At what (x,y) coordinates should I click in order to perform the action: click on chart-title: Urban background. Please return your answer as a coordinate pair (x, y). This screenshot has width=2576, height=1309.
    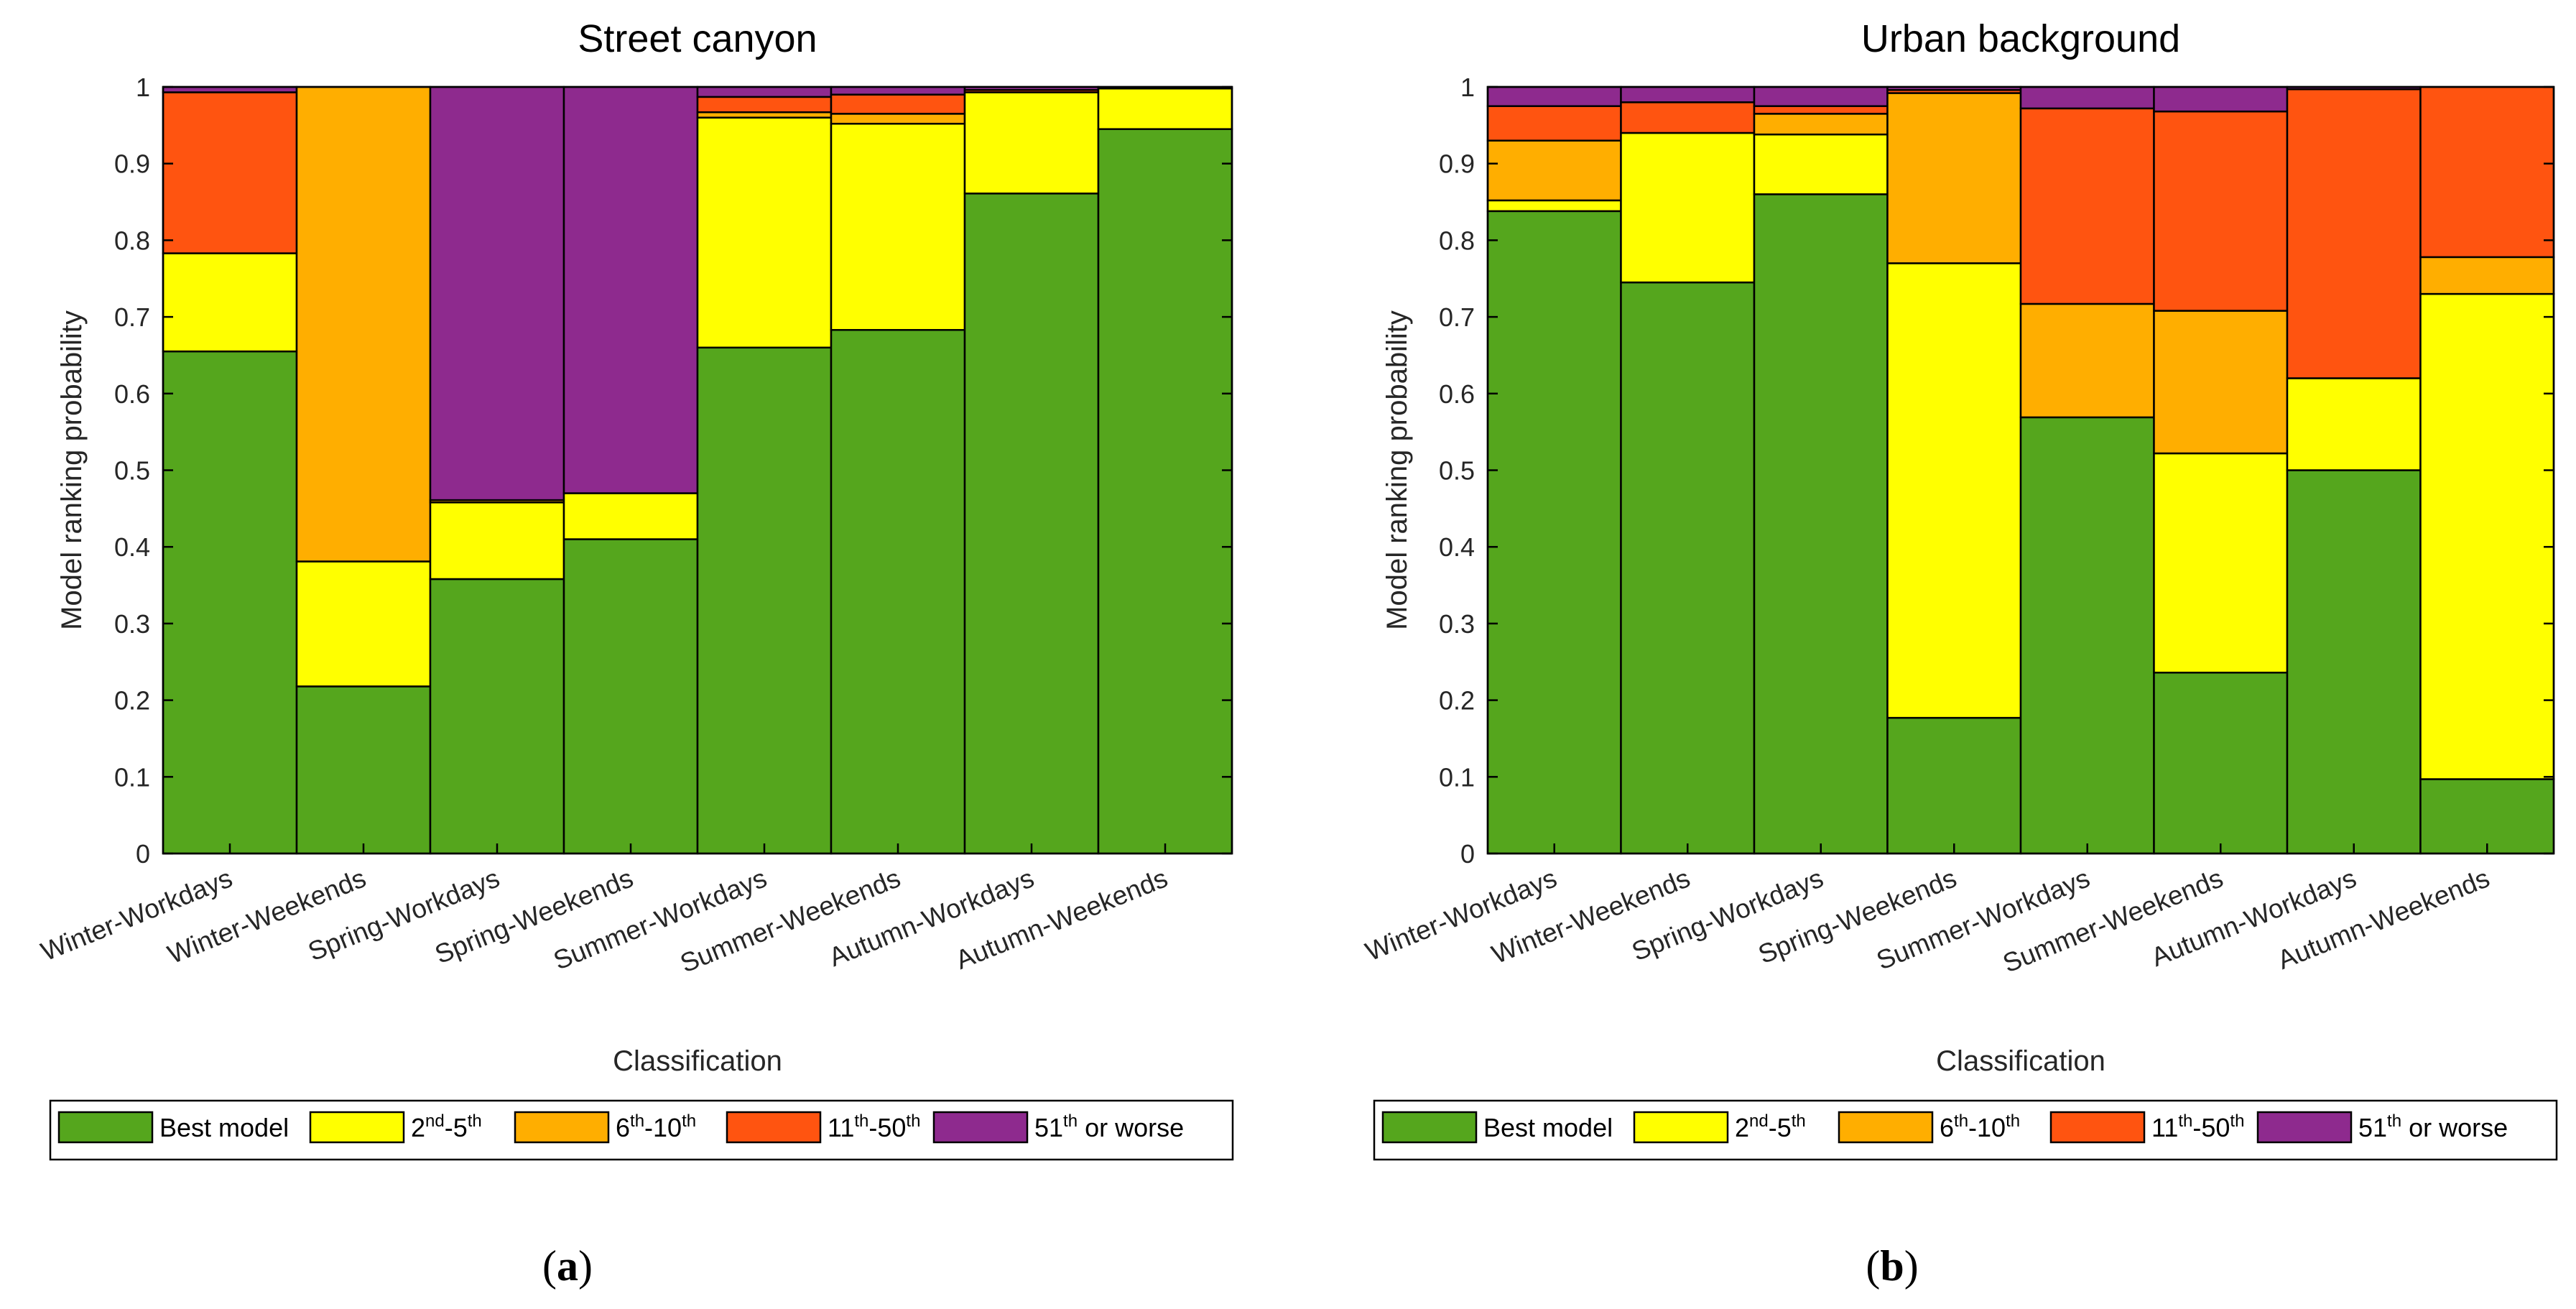
    Looking at the image, I should click on (2020, 38).